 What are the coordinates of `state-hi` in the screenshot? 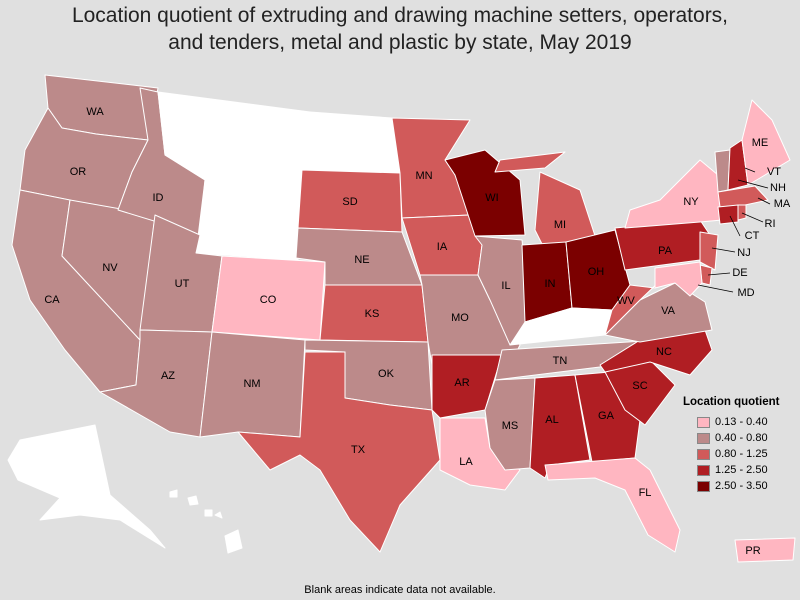 It's located at (206, 521).